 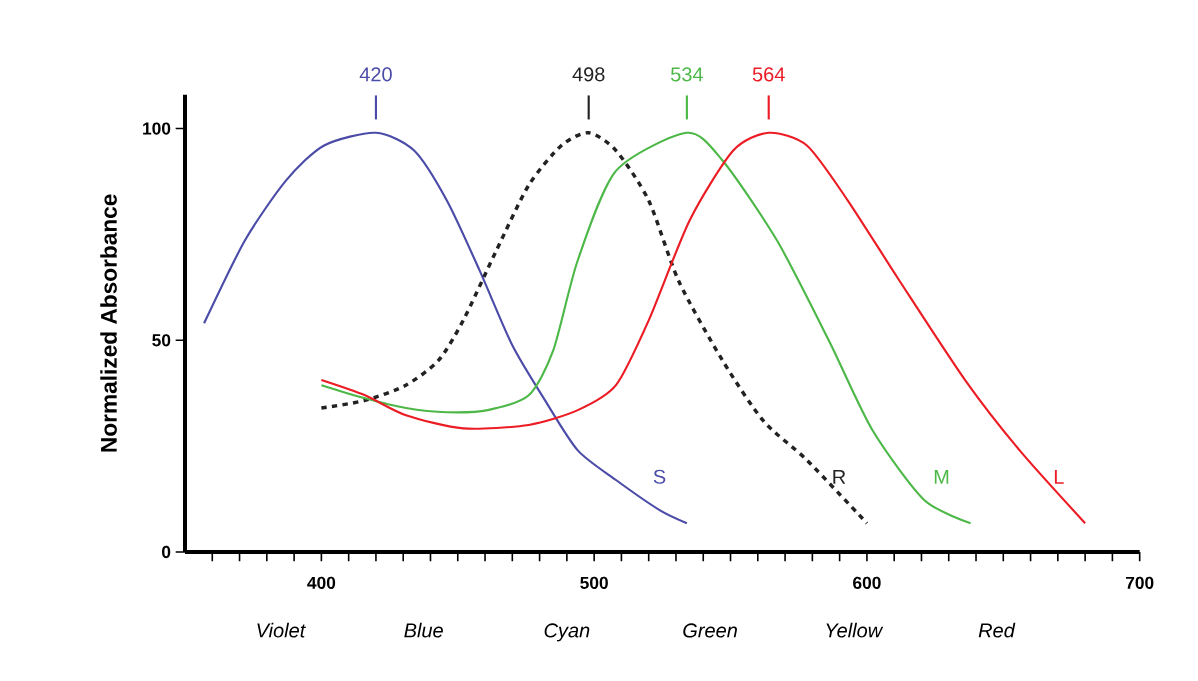 I want to click on series-label: R, so click(x=839, y=477).